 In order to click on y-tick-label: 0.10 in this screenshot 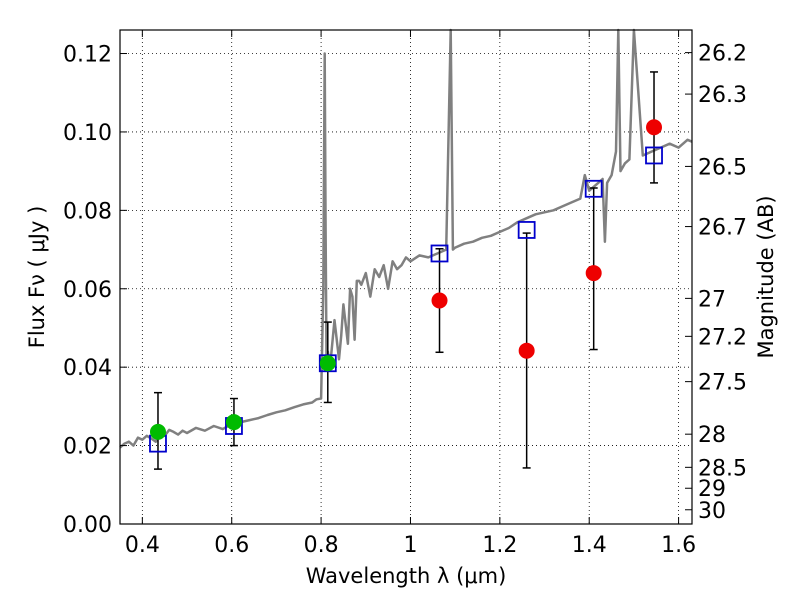, I will do `click(87, 133)`.